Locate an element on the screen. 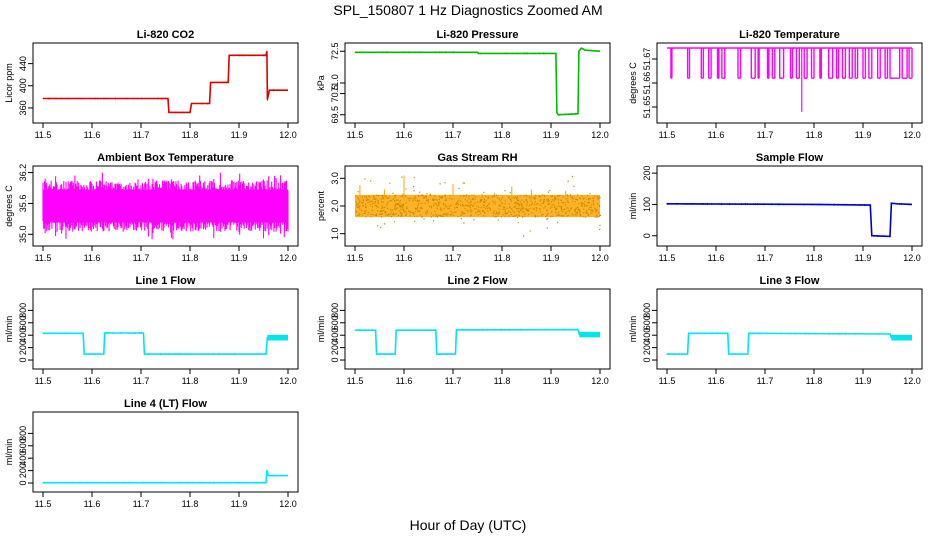 The image size is (936, 540). panel-title: Line 3 Flow is located at coordinates (790, 281).